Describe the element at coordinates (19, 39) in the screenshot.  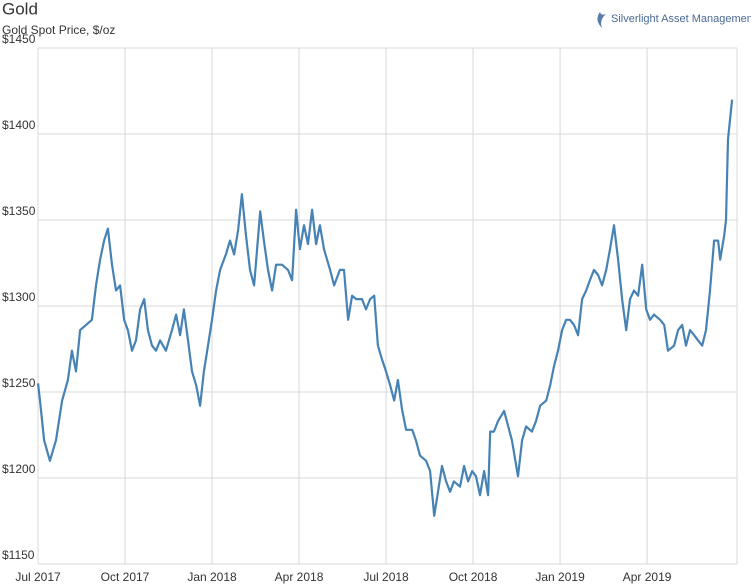
I see `y-tick-label: $1450` at that location.